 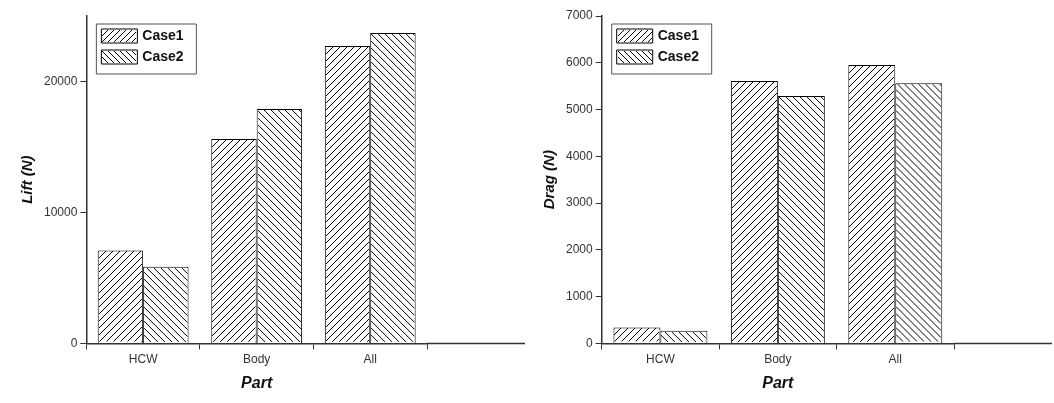 I want to click on y-tick-label: 7000, so click(x=579, y=15).